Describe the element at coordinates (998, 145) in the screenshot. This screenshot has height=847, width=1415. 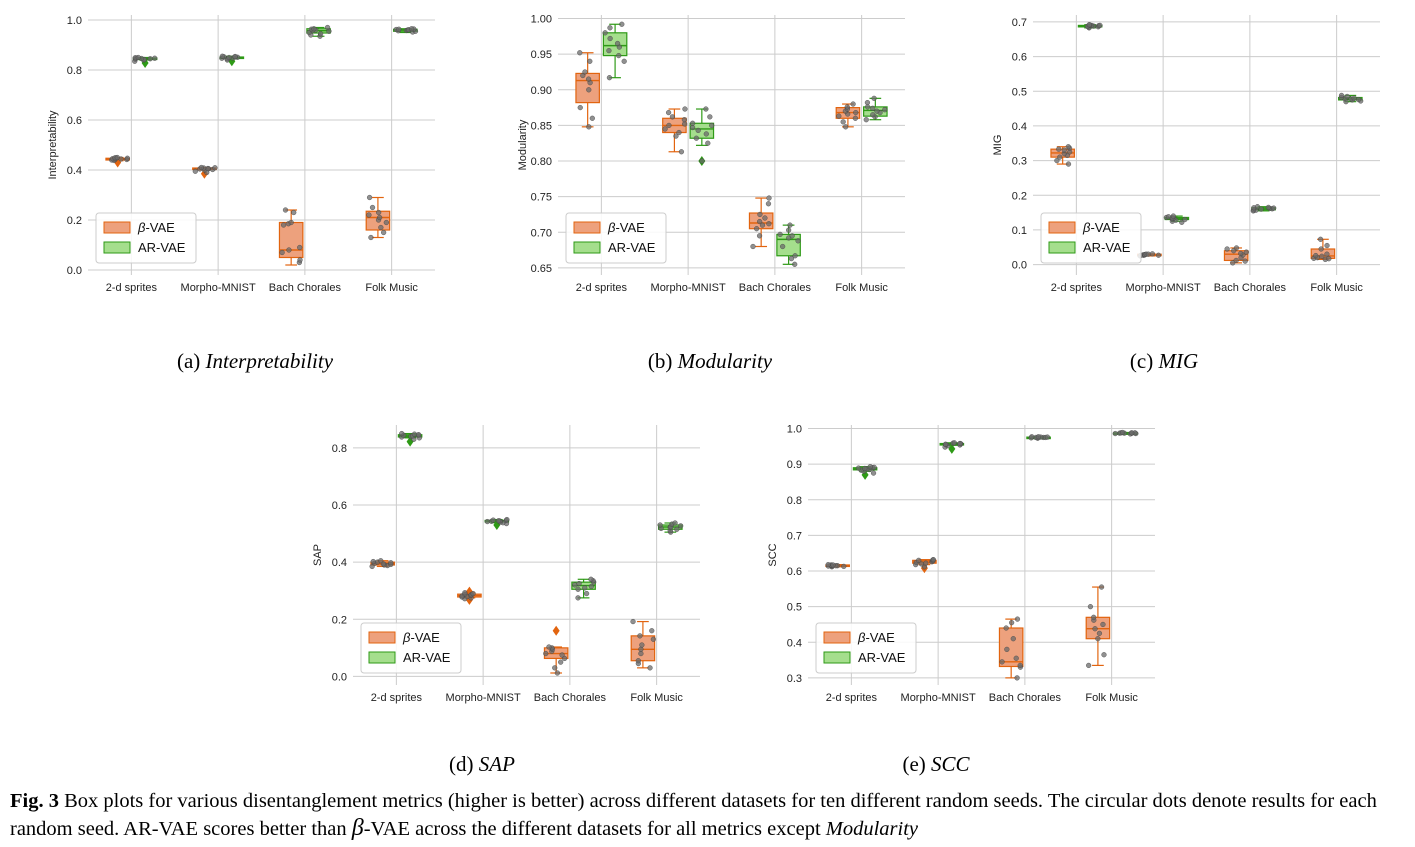
I see `y-axis-label: MIG` at that location.